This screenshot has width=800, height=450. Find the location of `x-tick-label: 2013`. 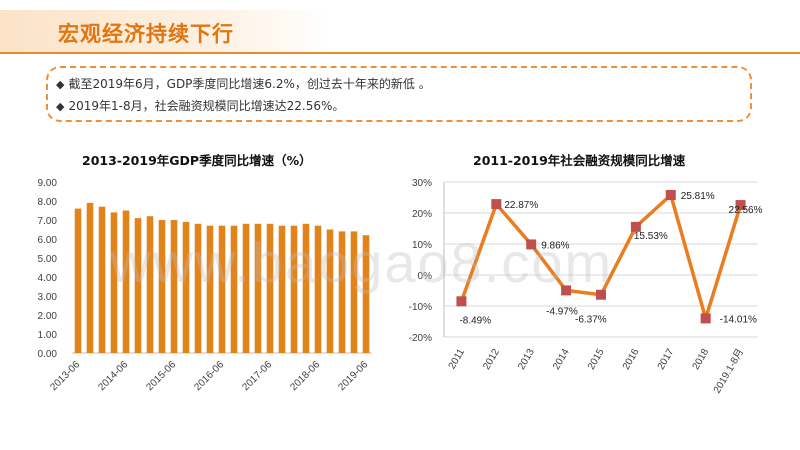

x-tick-label: 2013 is located at coordinates (526, 359).